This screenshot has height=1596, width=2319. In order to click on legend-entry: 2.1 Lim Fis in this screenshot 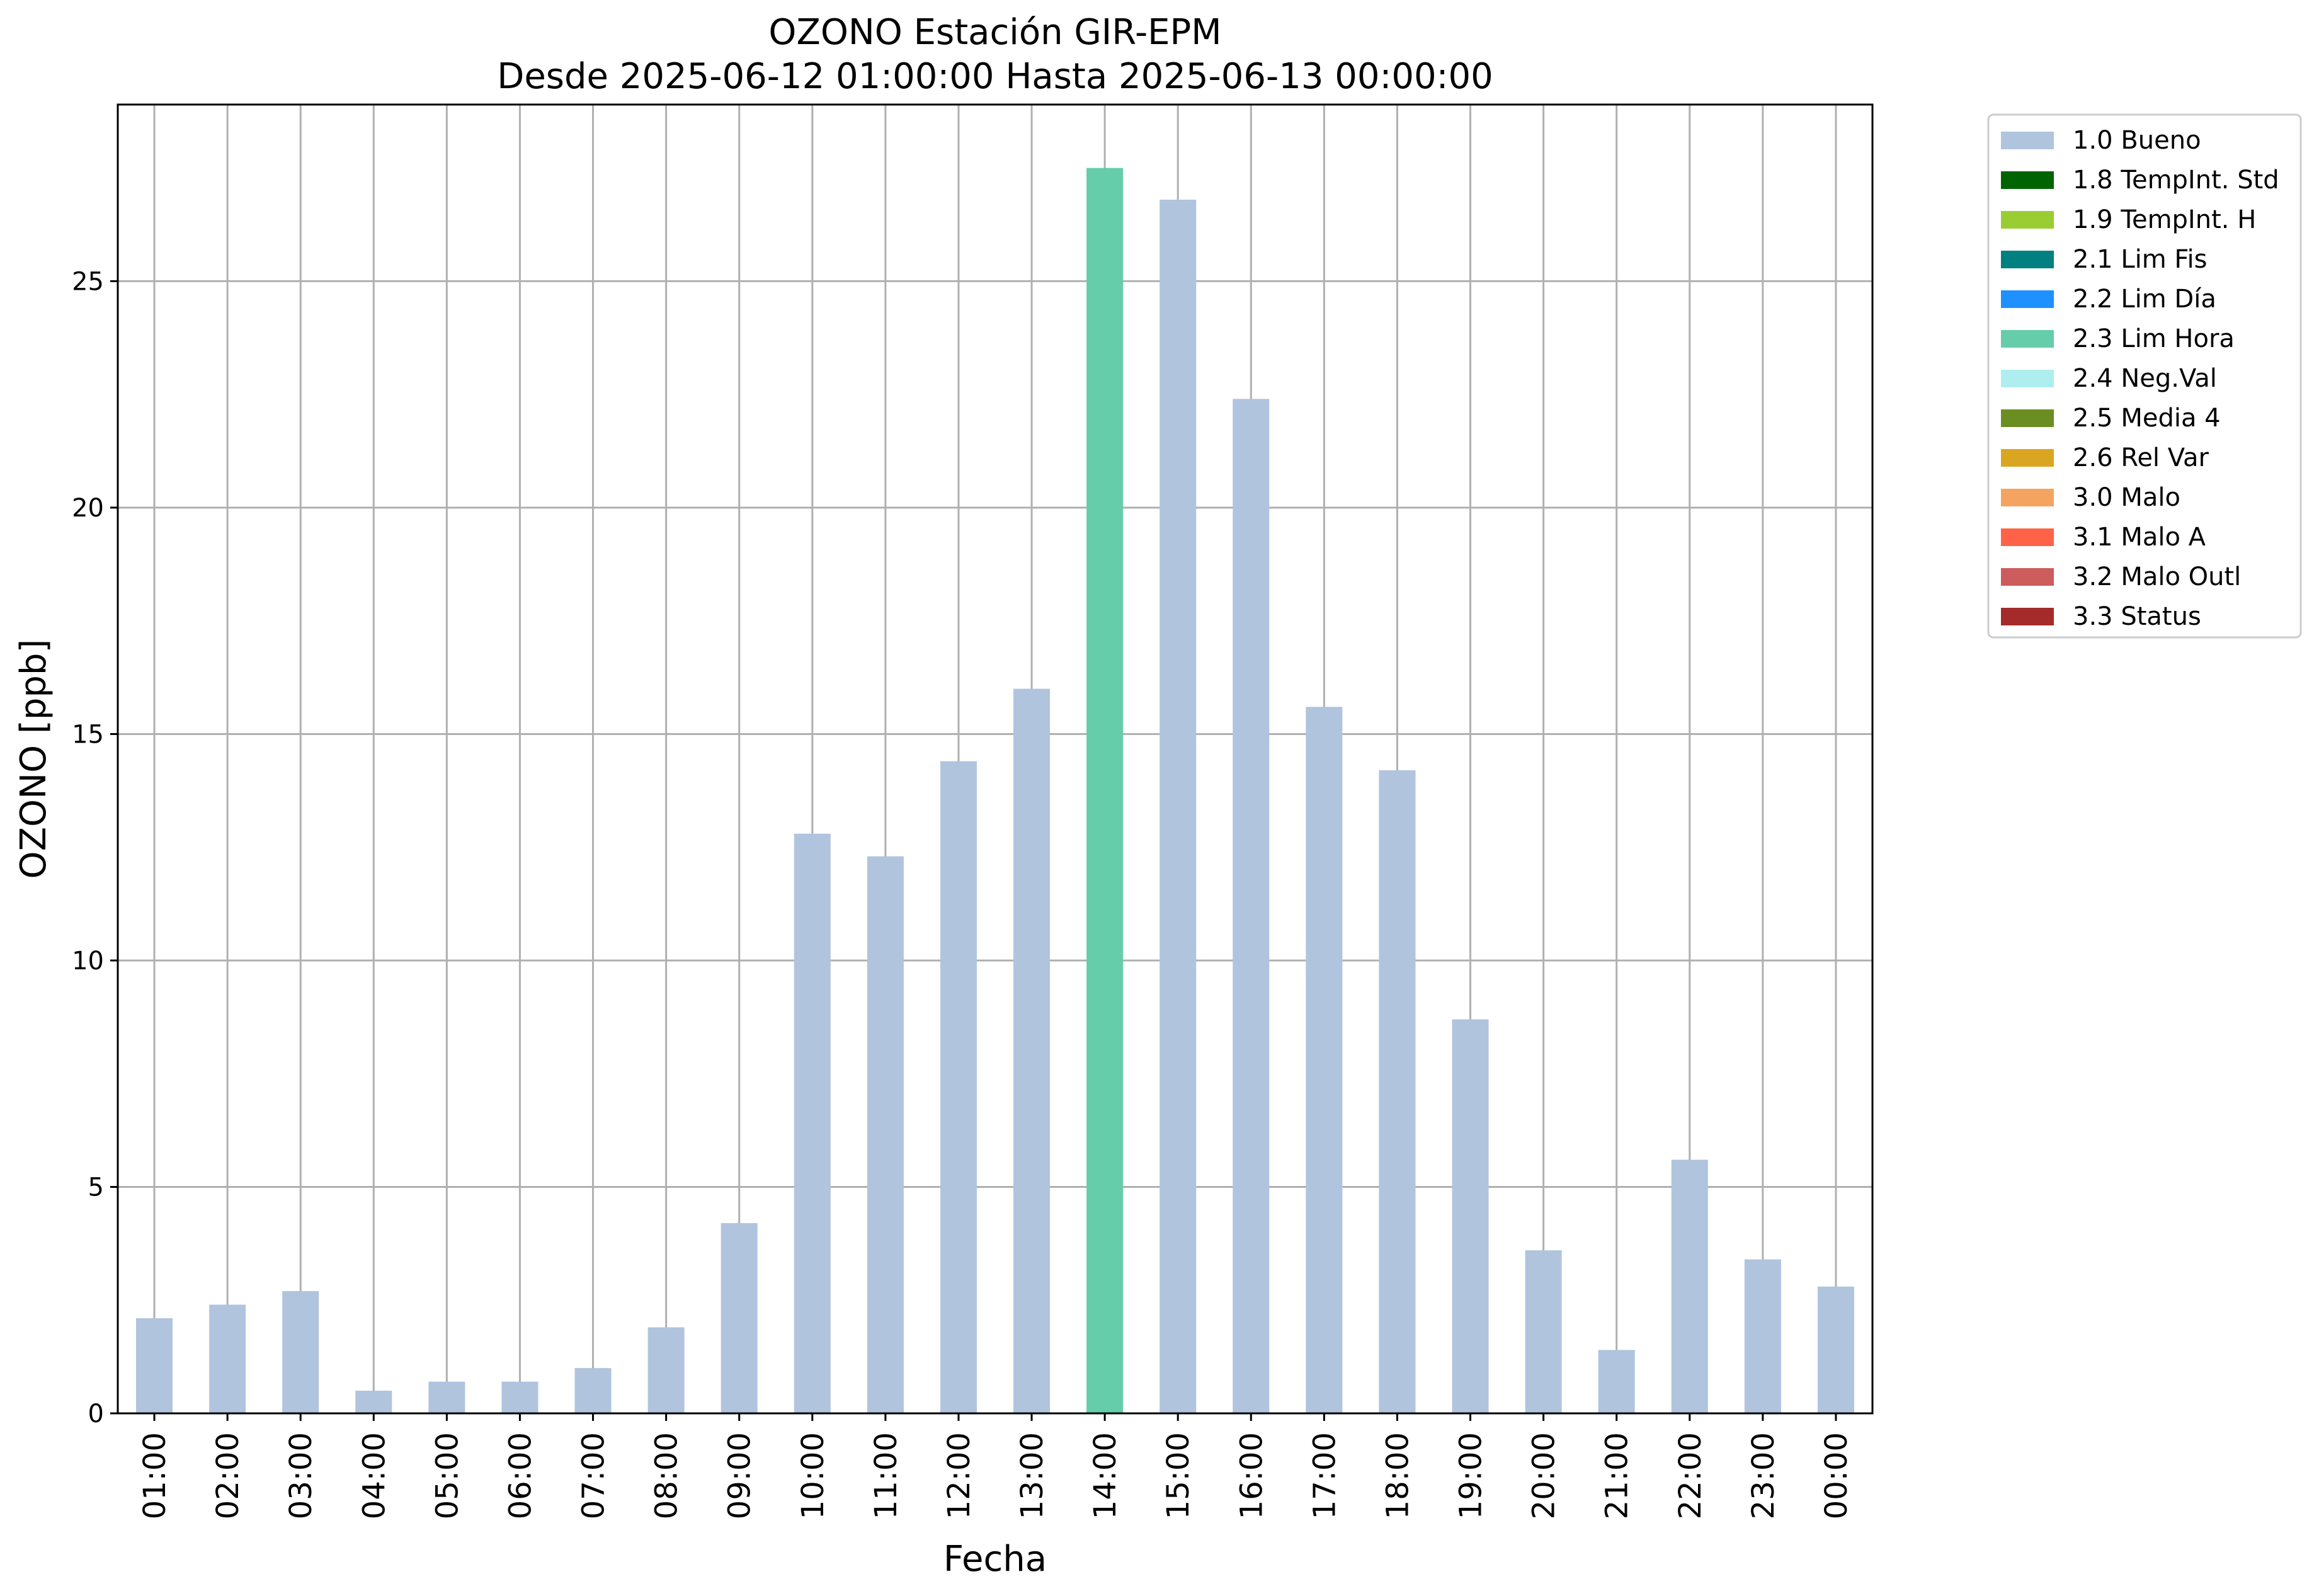, I will do `click(2140, 259)`.